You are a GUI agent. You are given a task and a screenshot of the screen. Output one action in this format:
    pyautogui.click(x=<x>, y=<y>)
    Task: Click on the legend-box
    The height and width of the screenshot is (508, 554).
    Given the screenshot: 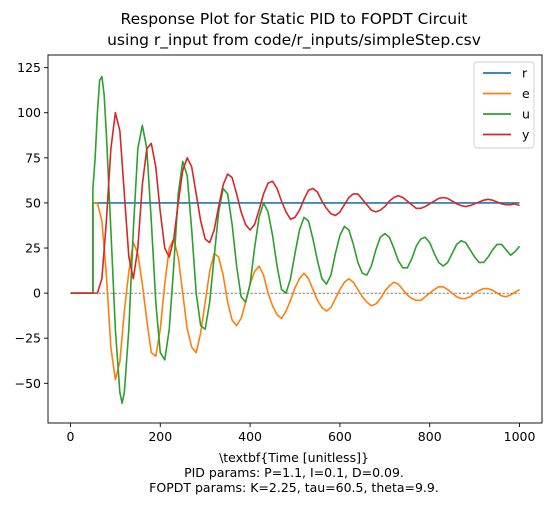 What is the action you would take?
    pyautogui.click(x=504, y=105)
    